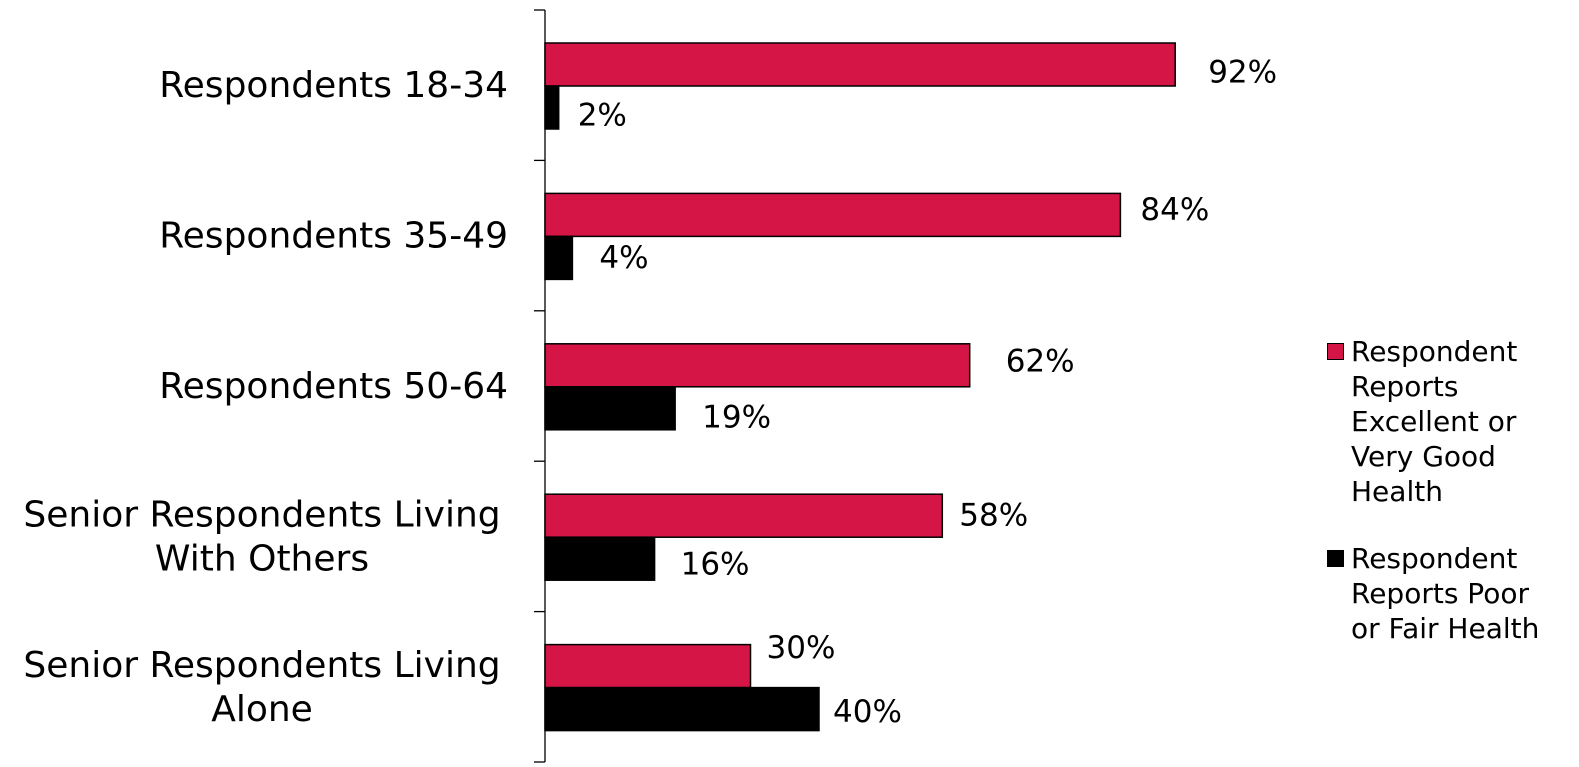 The width and height of the screenshot is (1579, 767). Describe the element at coordinates (261, 687) in the screenshot. I see `category-label: Senior Respondents Living Alone` at that location.